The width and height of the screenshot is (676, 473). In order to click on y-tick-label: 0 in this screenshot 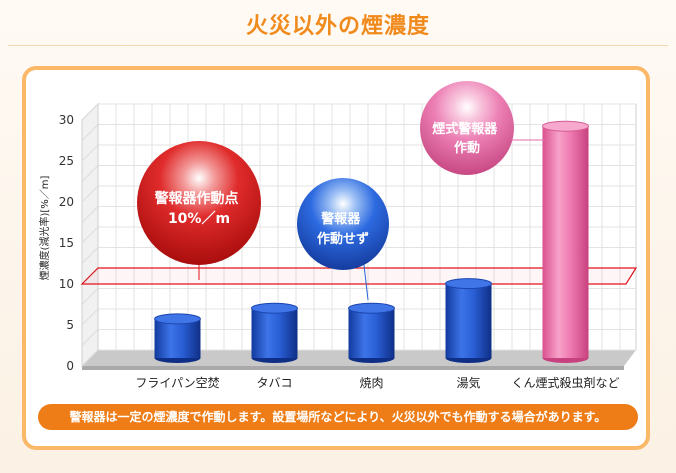, I will do `click(70, 366)`.